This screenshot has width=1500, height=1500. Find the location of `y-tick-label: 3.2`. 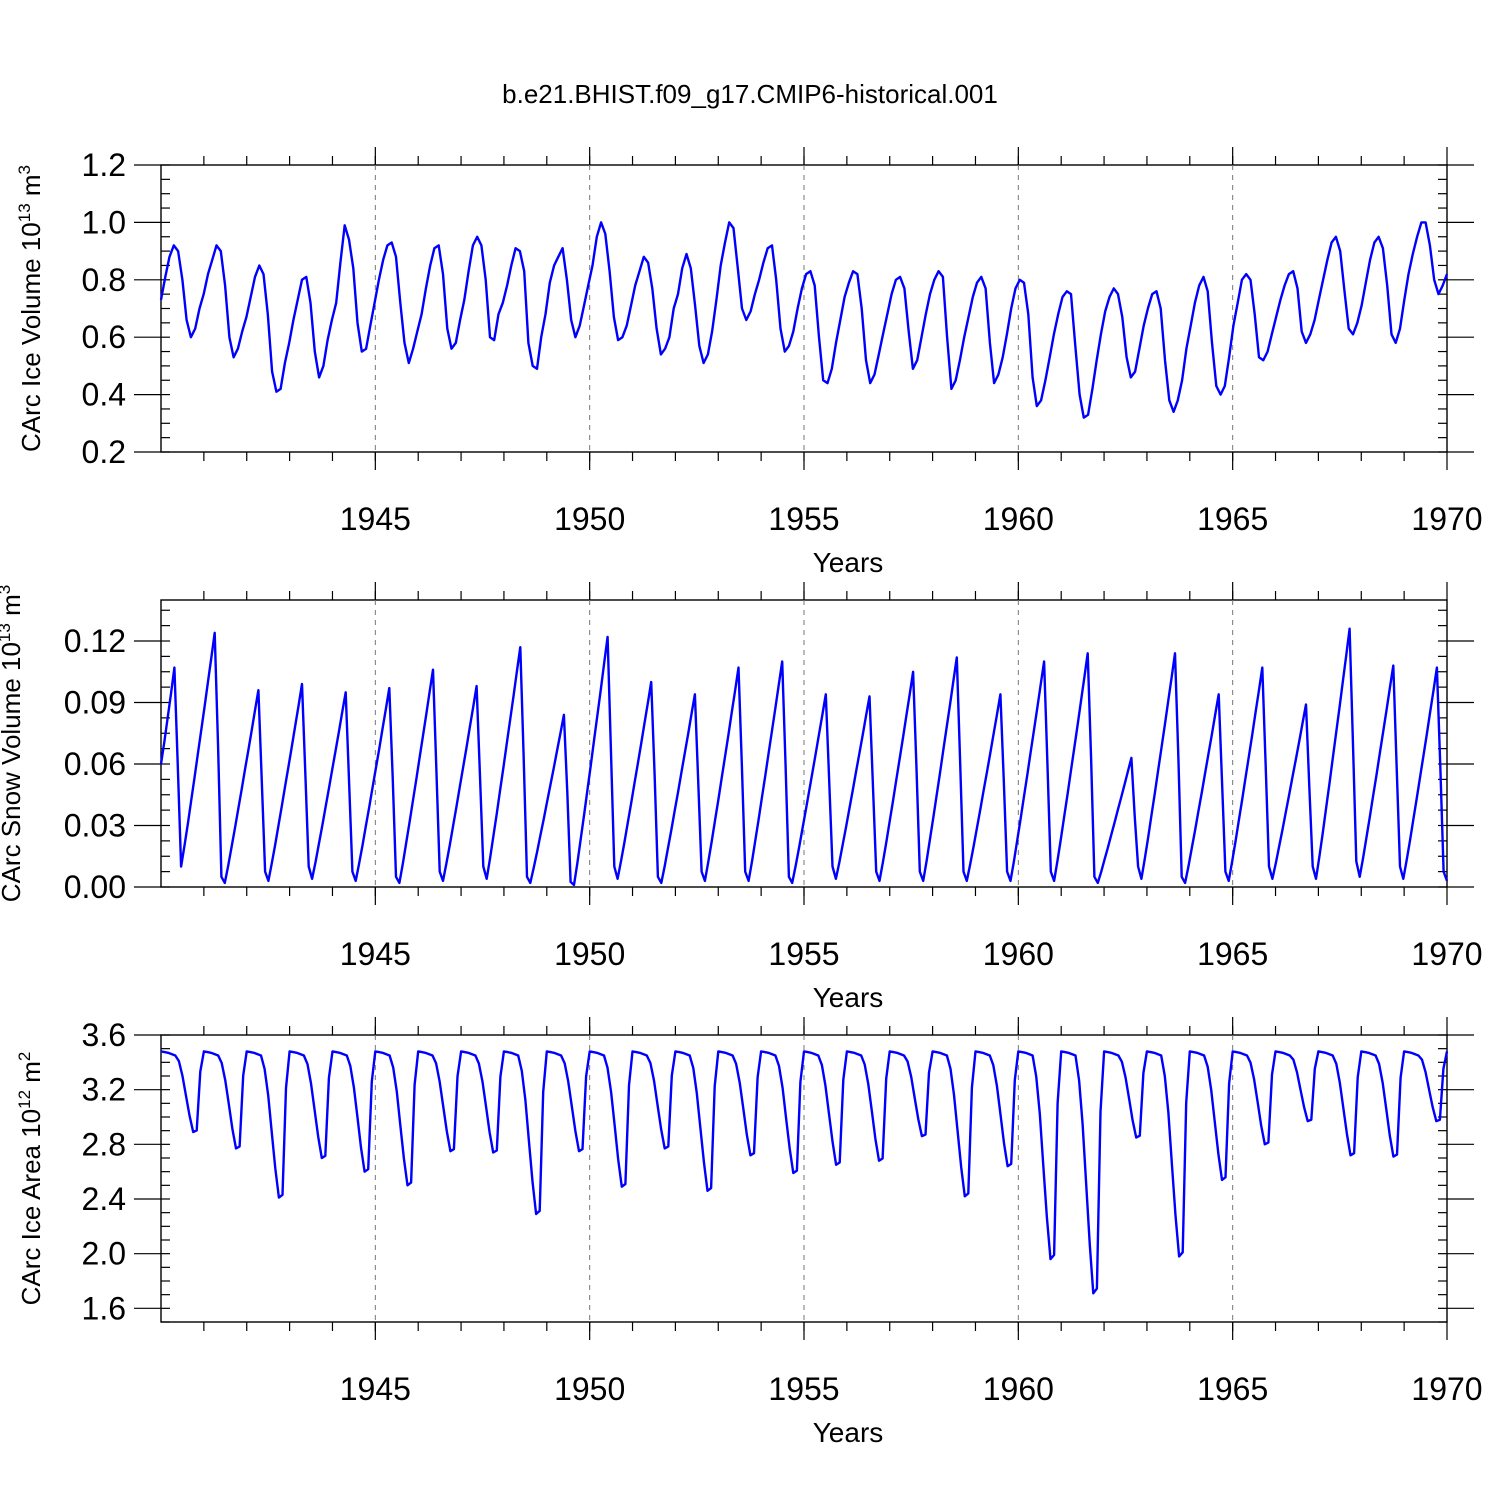

y-tick-label: 3.2 is located at coordinates (104, 1090).